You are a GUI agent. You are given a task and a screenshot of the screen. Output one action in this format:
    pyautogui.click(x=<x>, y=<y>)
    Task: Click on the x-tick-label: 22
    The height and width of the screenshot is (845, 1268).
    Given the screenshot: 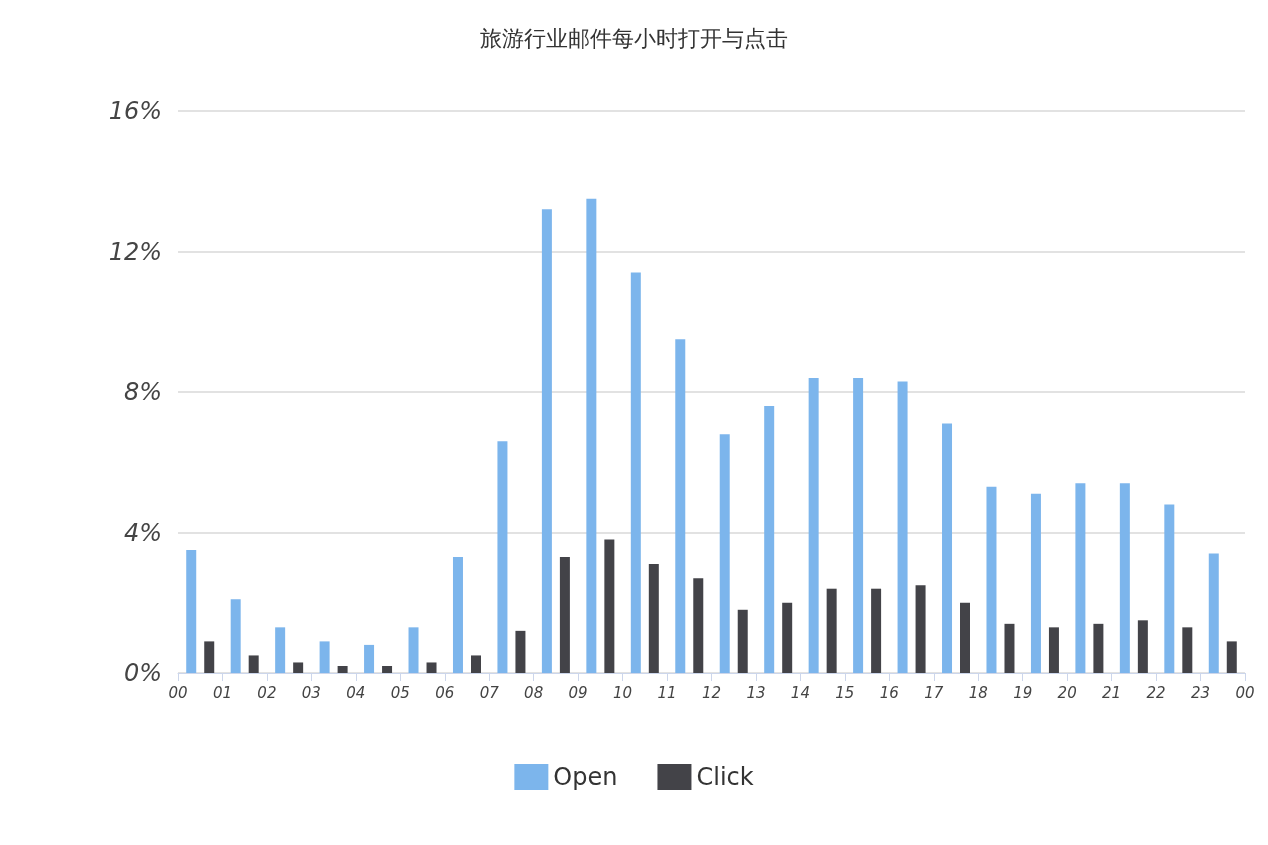 What is the action you would take?
    pyautogui.click(x=1156, y=692)
    